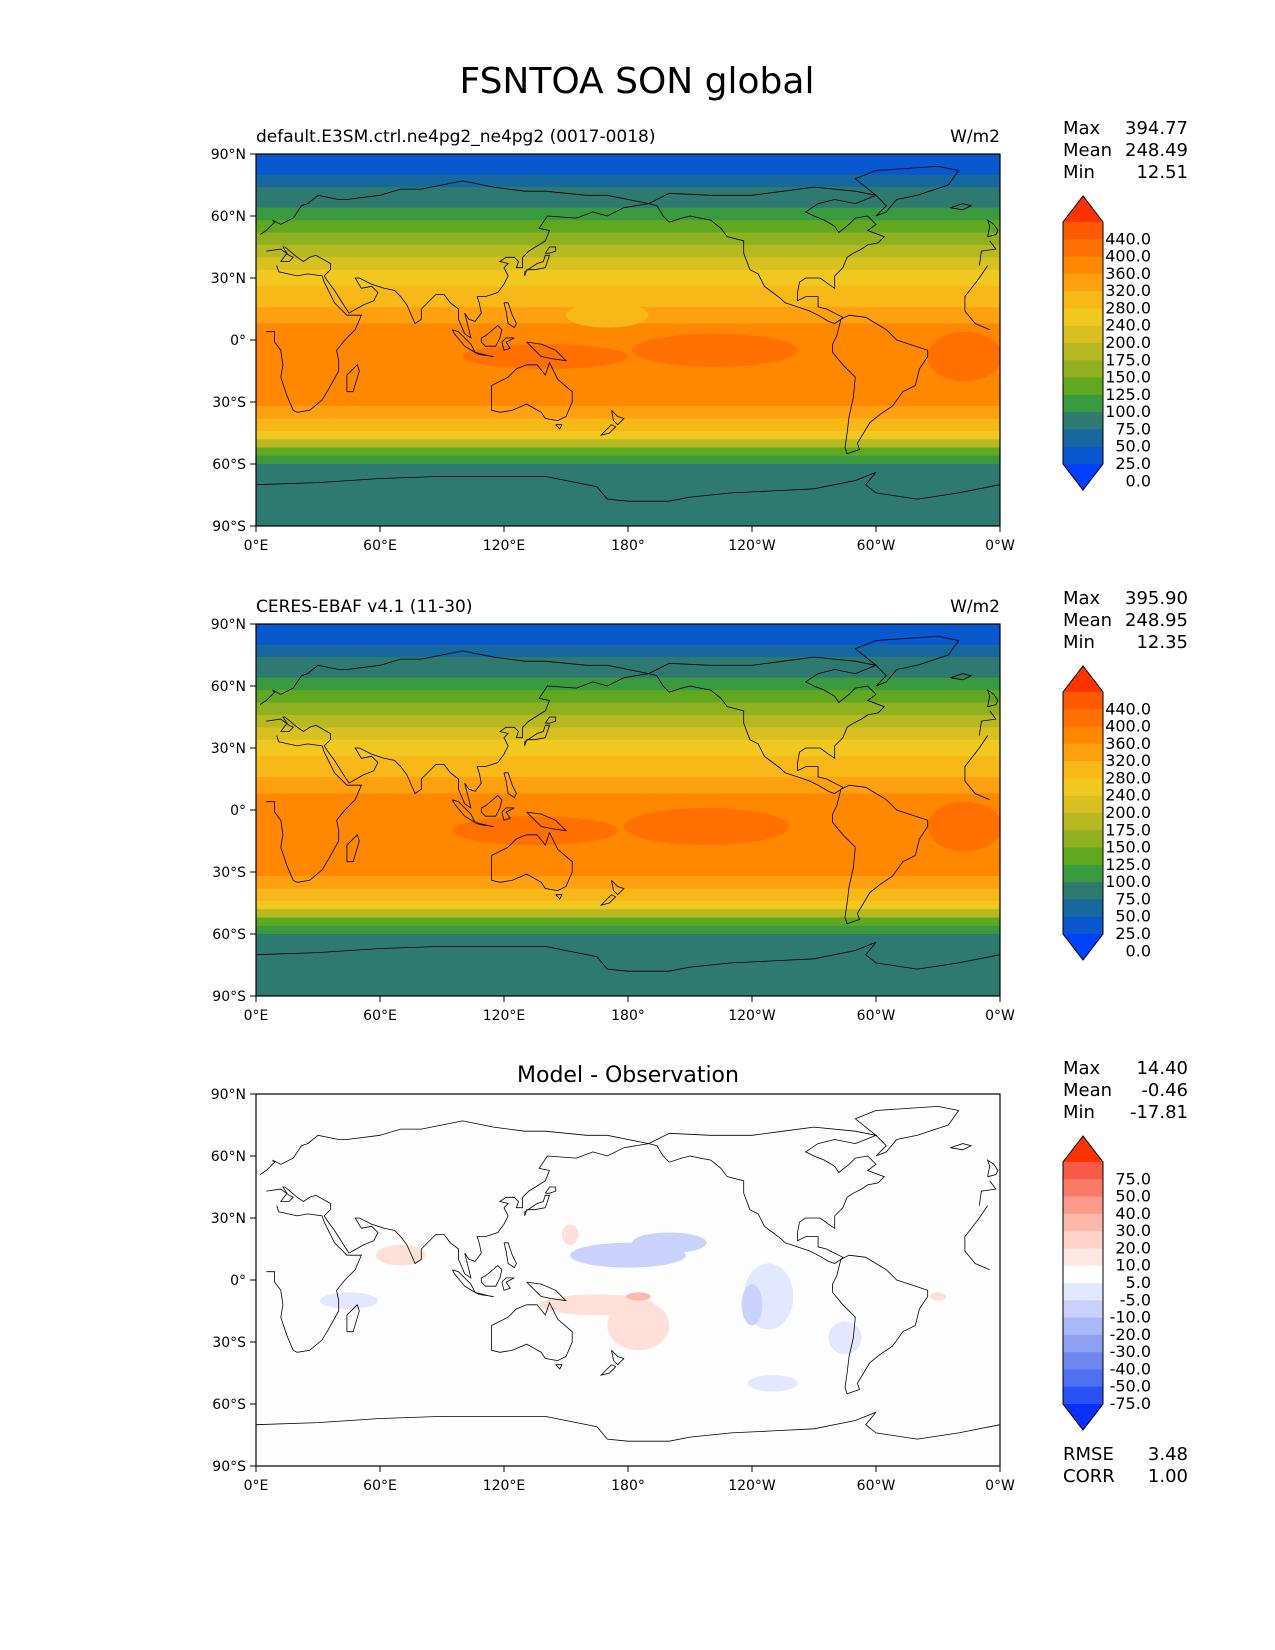  I want to click on lon-tick-label: 0°E, so click(256, 546).